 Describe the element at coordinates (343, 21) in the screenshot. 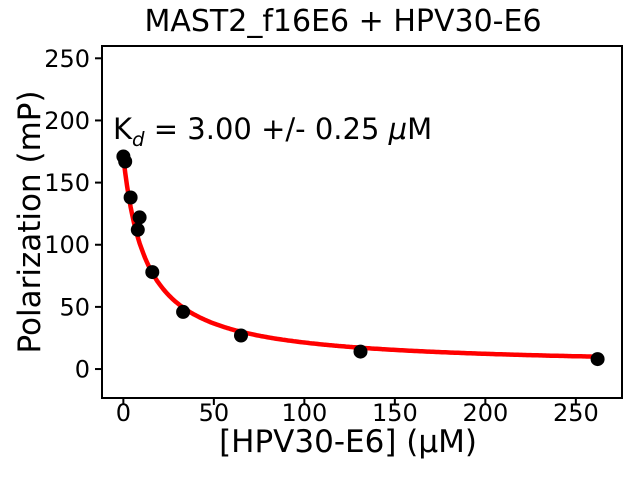

I see `chart-title: MAST2_f16E6 + HPV30-E6` at that location.